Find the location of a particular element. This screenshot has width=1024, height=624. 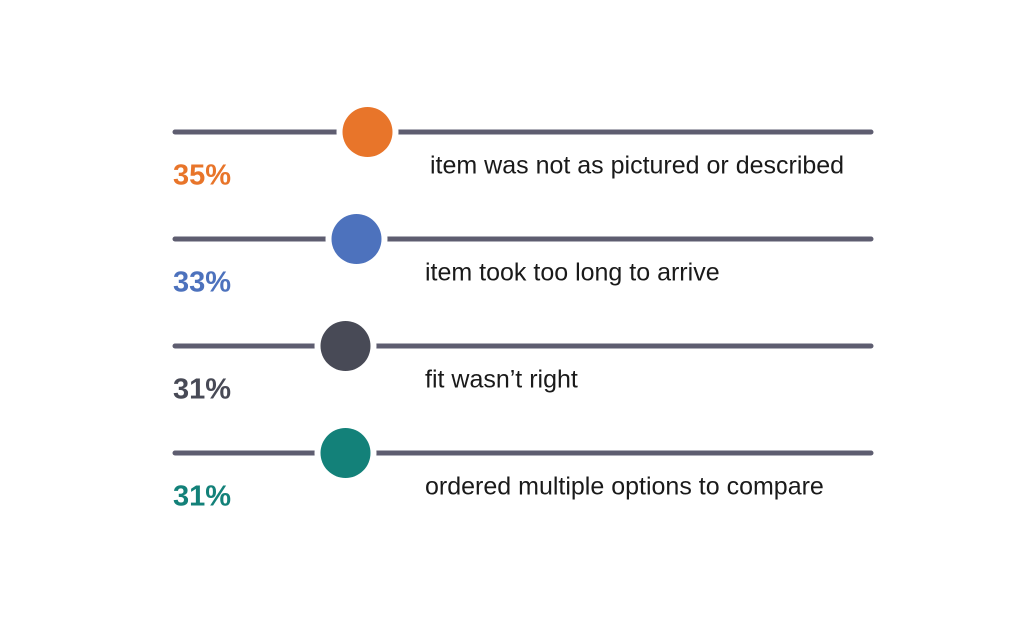

category-label: fit wasn’t right is located at coordinates (501, 380).